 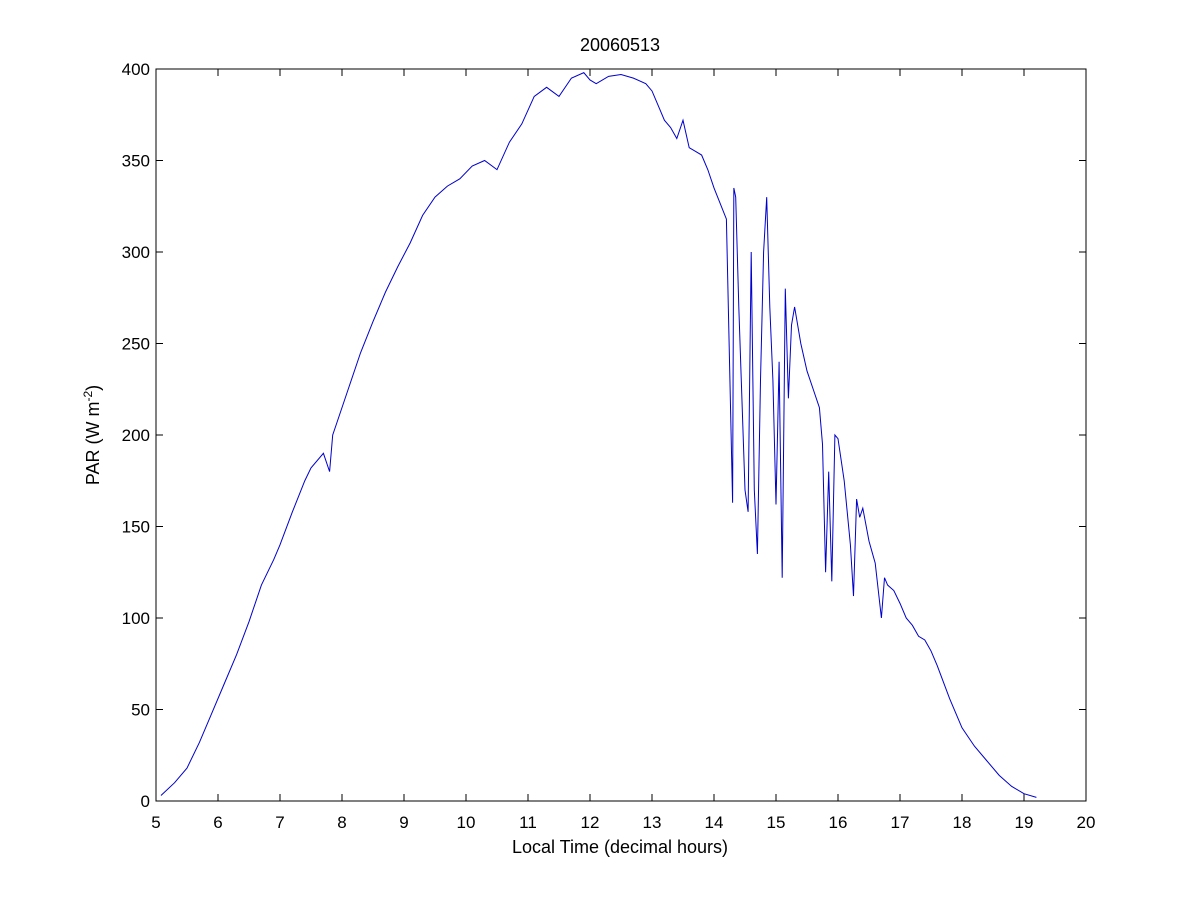 What do you see at coordinates (136, 161) in the screenshot?
I see `y-tick-label: 350` at bounding box center [136, 161].